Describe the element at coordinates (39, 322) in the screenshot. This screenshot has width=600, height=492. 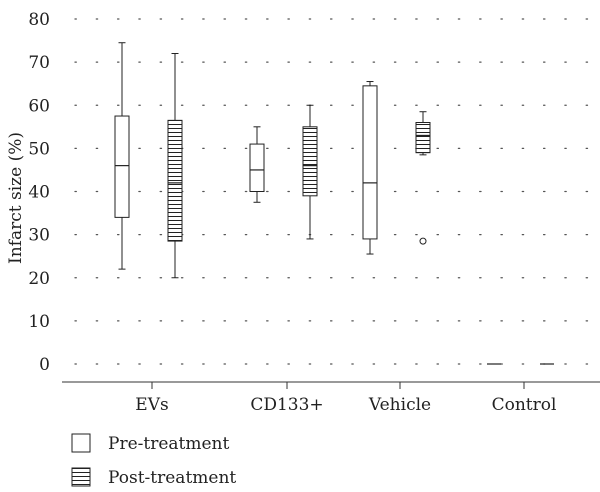
I see `y-tick-label: 10` at that location.